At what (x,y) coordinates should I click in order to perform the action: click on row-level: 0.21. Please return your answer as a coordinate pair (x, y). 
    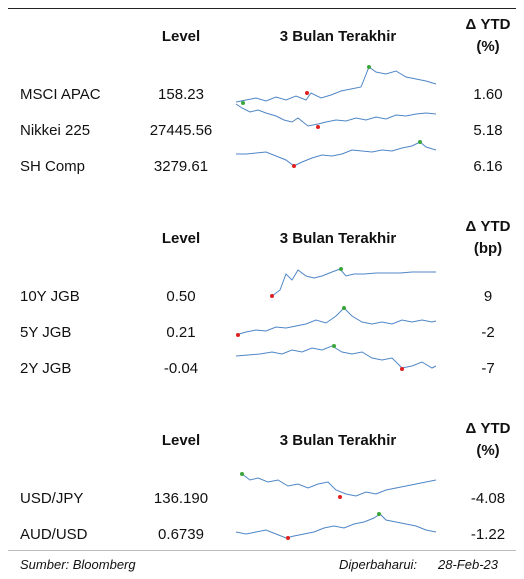
    Looking at the image, I should click on (181, 332).